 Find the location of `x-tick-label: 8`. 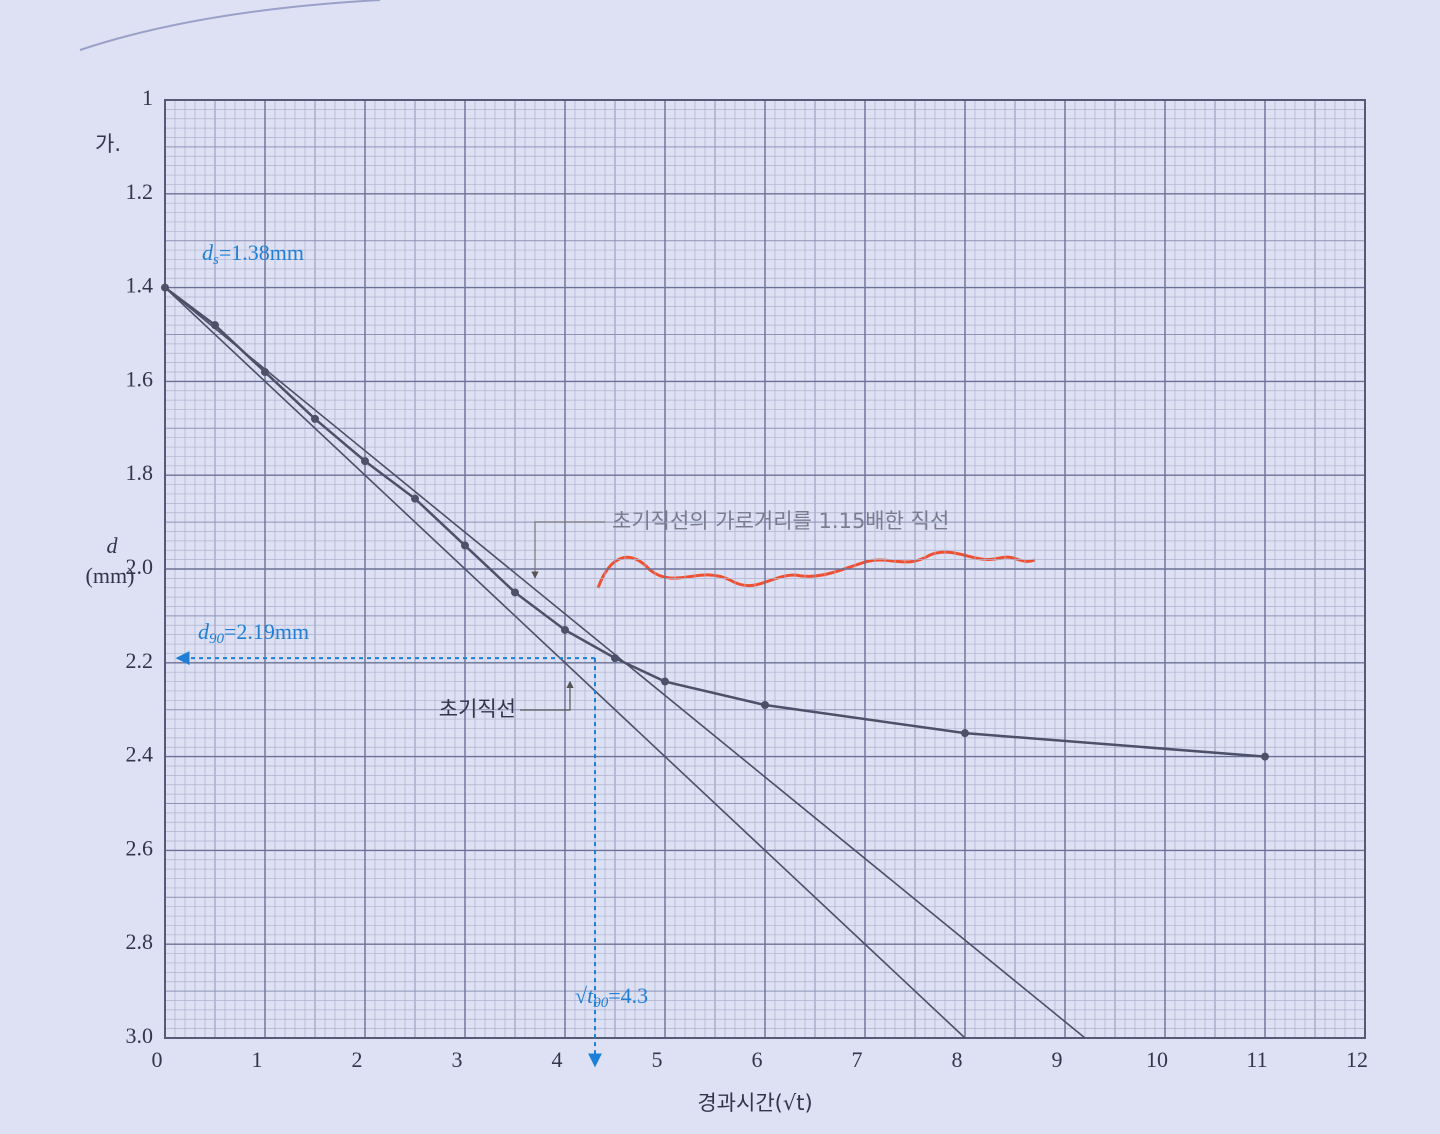

x-tick-label: 8 is located at coordinates (957, 1059).